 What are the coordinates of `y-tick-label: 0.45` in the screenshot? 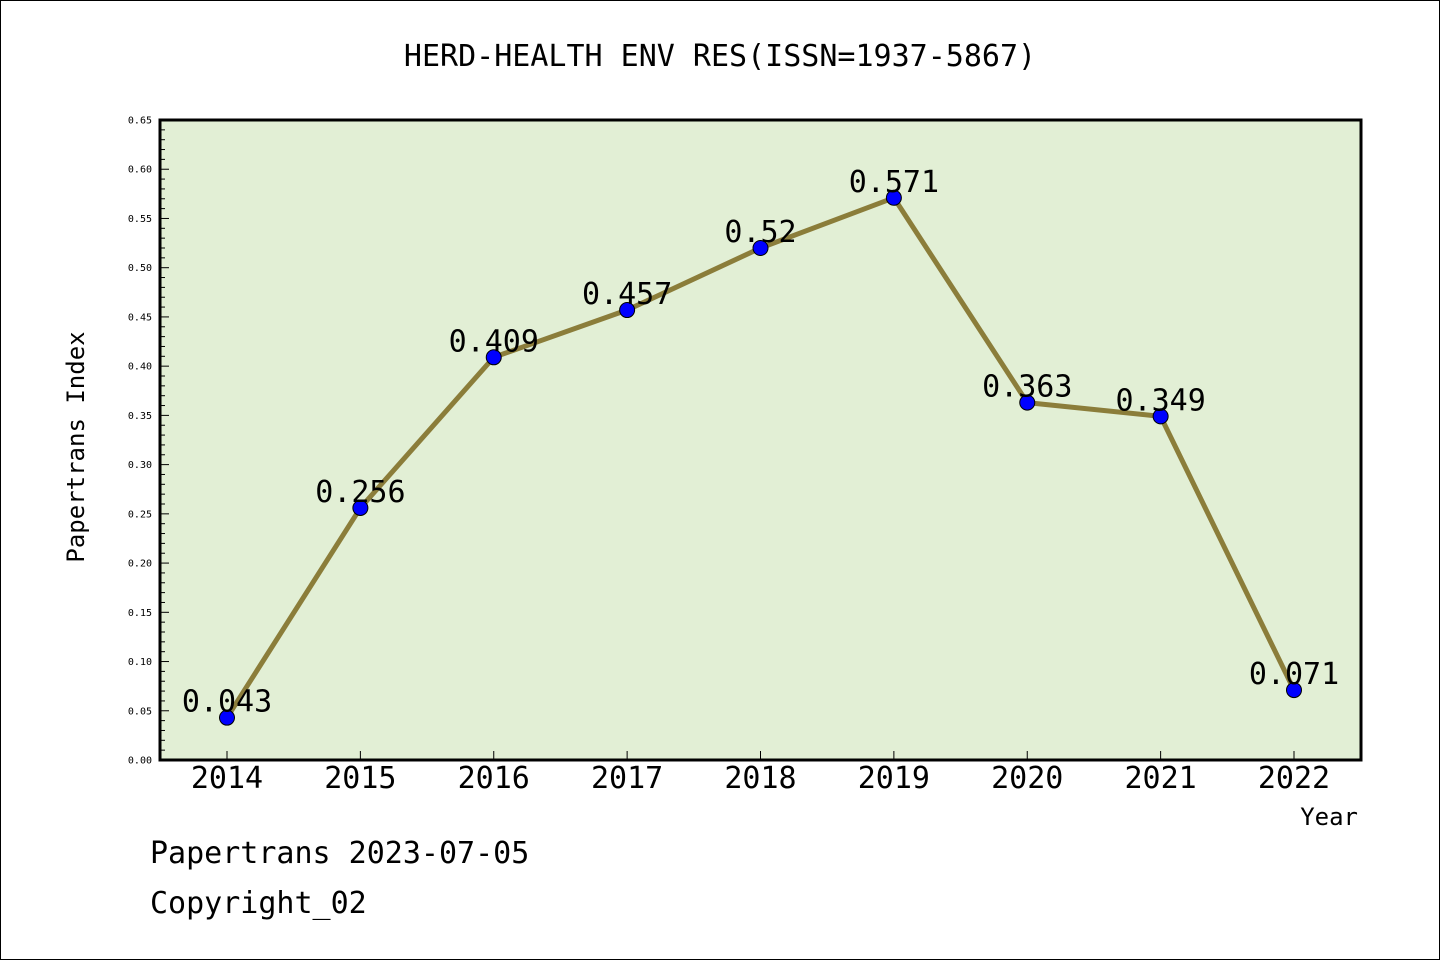 It's located at (140, 317).